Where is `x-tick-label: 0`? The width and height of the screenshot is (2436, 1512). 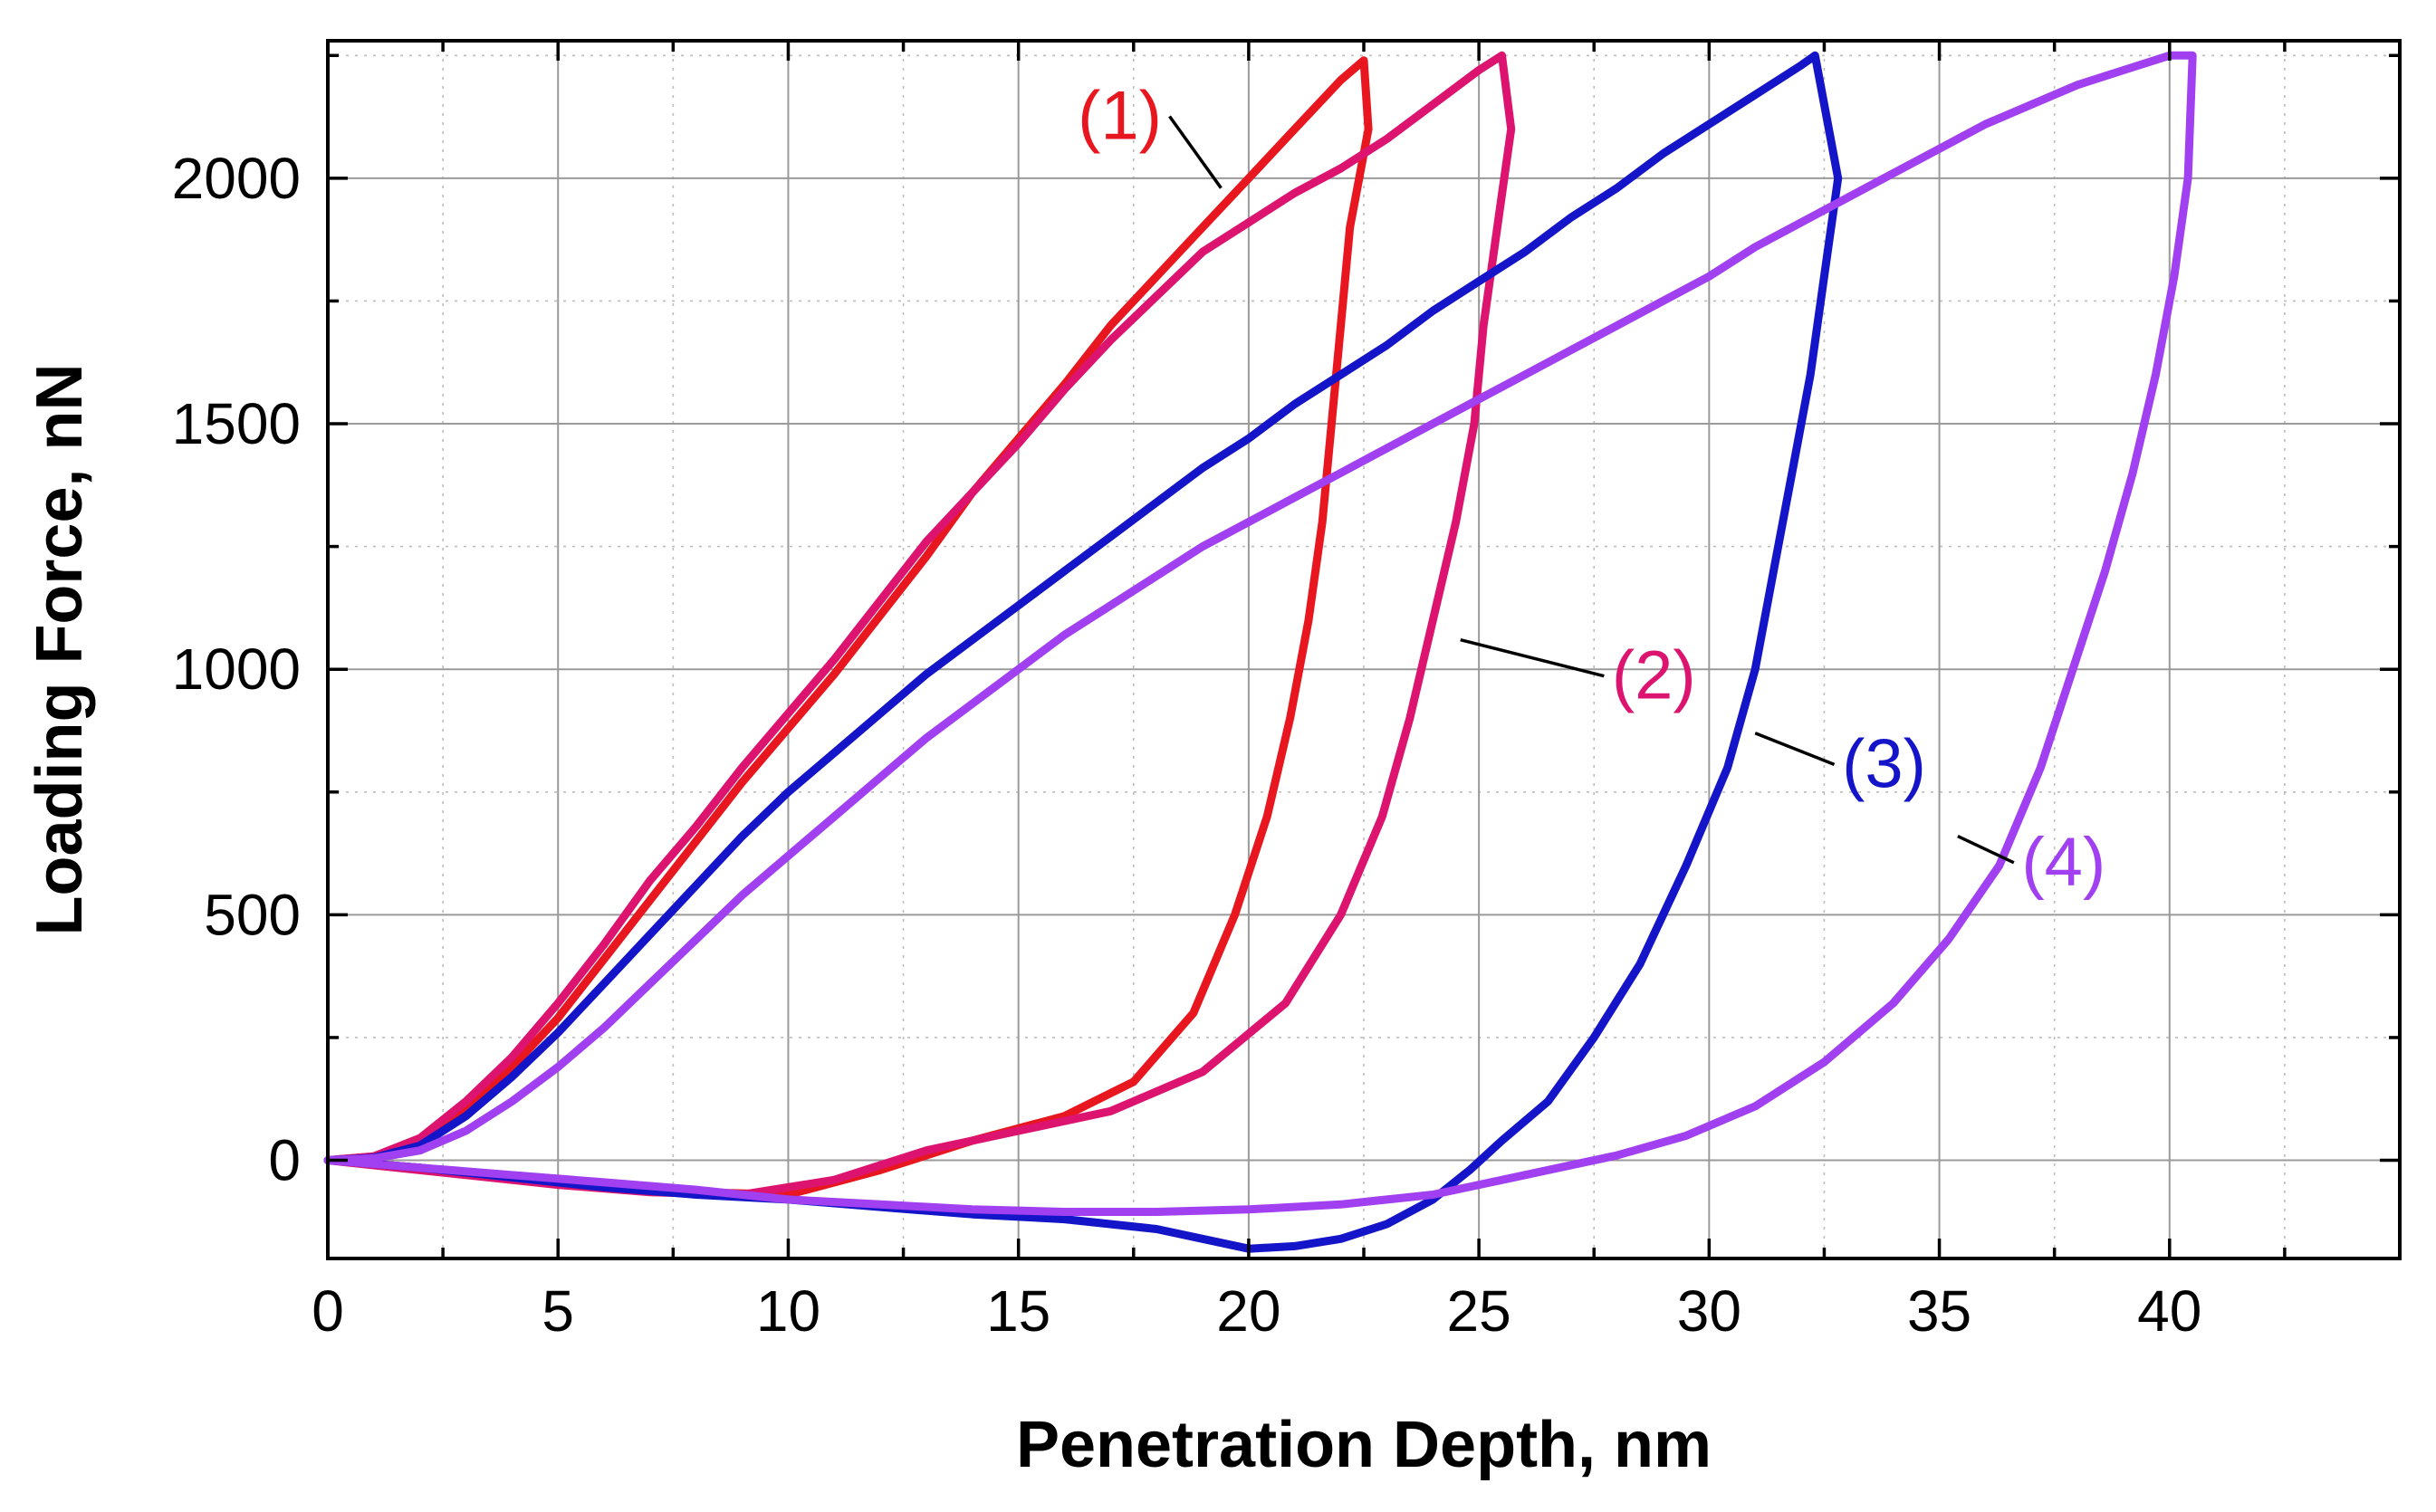 x-tick-label: 0 is located at coordinates (328, 1311).